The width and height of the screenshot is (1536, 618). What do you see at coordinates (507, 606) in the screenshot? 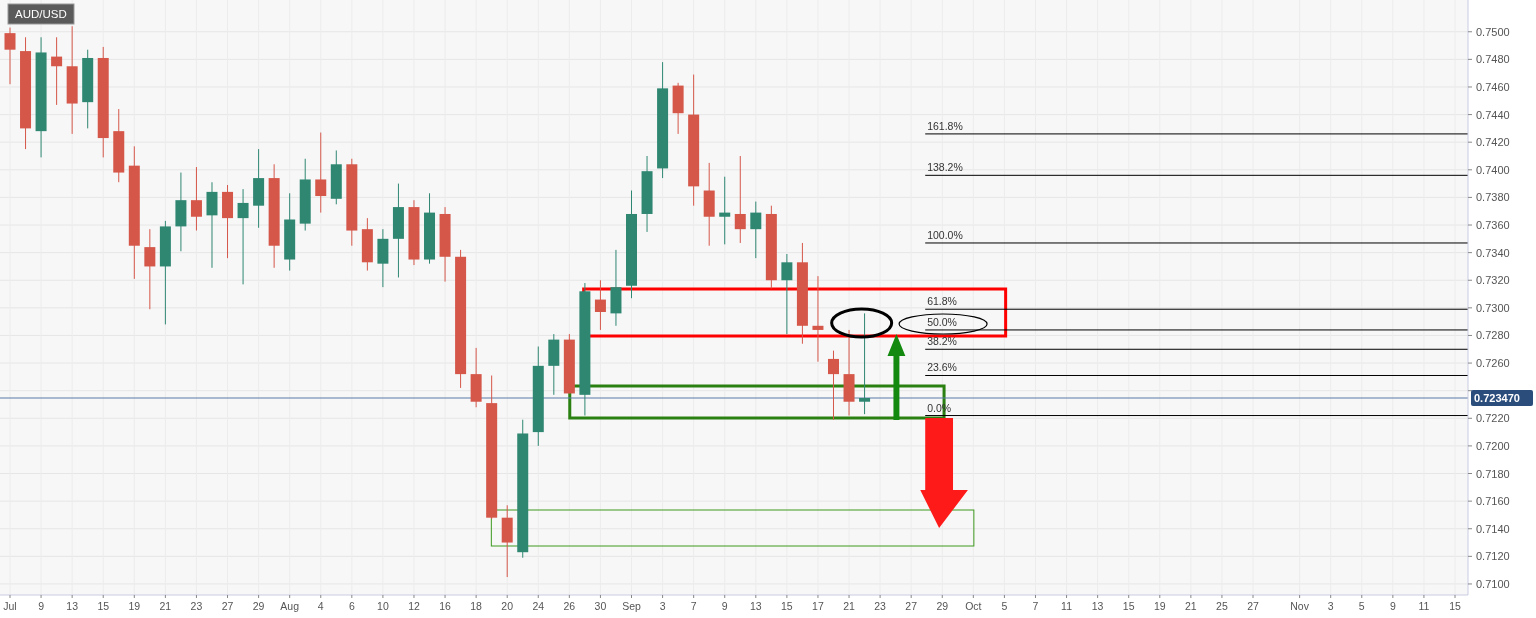
I see `x-tick-label: 20` at bounding box center [507, 606].